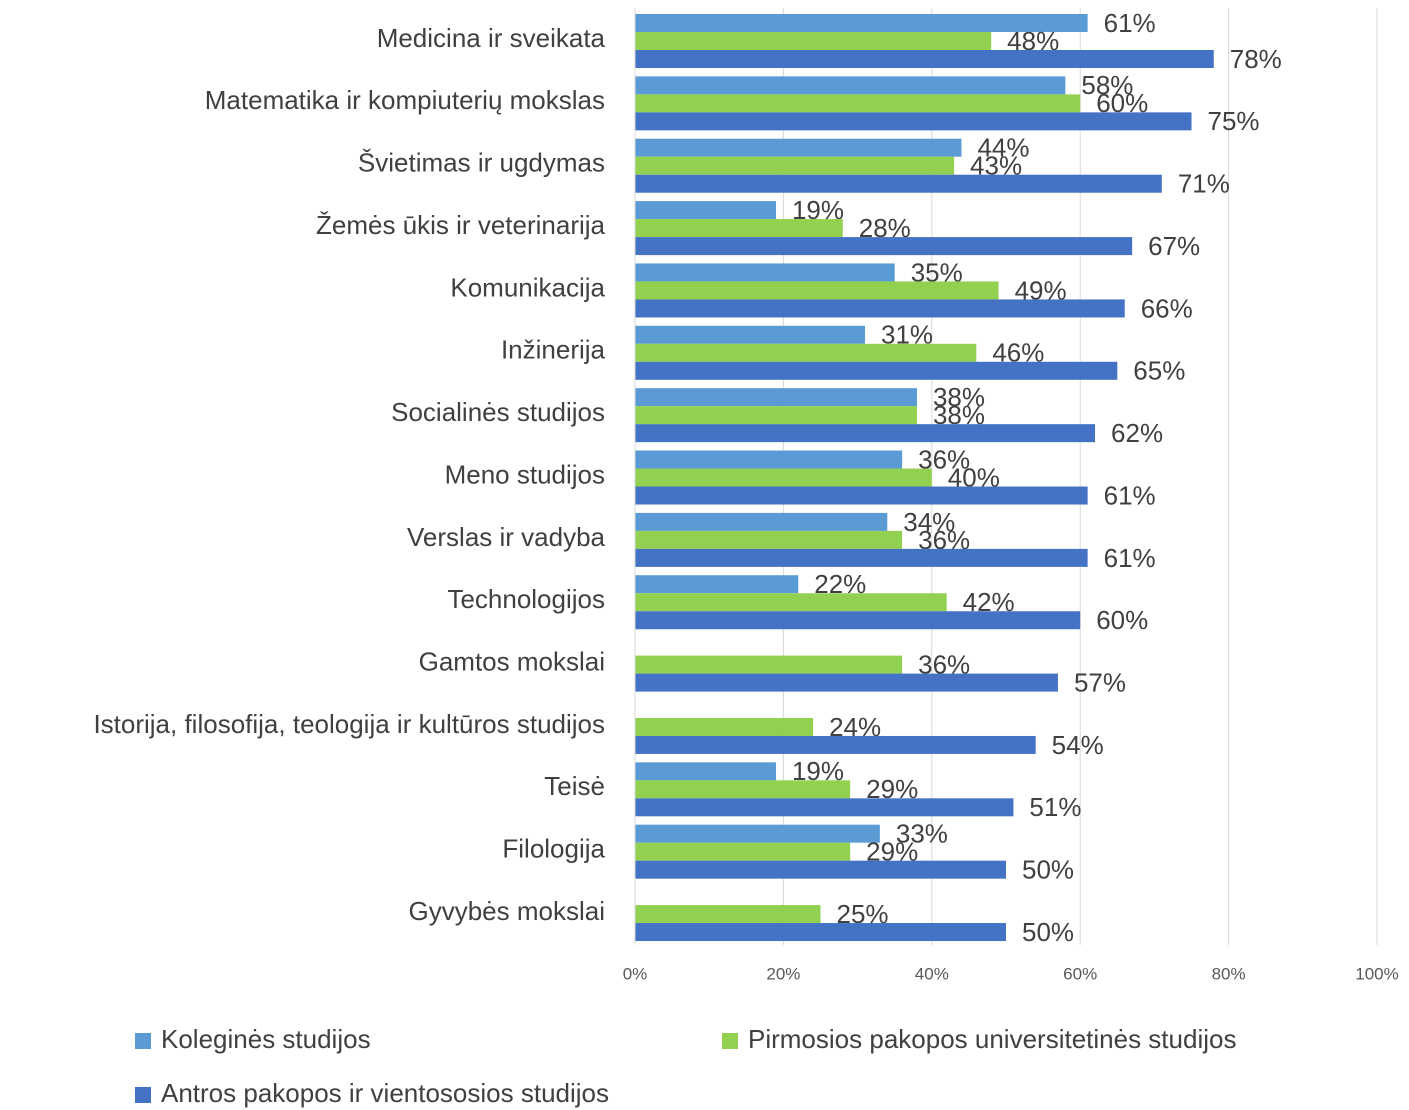  I want to click on x-tick-label: 60%, so click(1080, 973).